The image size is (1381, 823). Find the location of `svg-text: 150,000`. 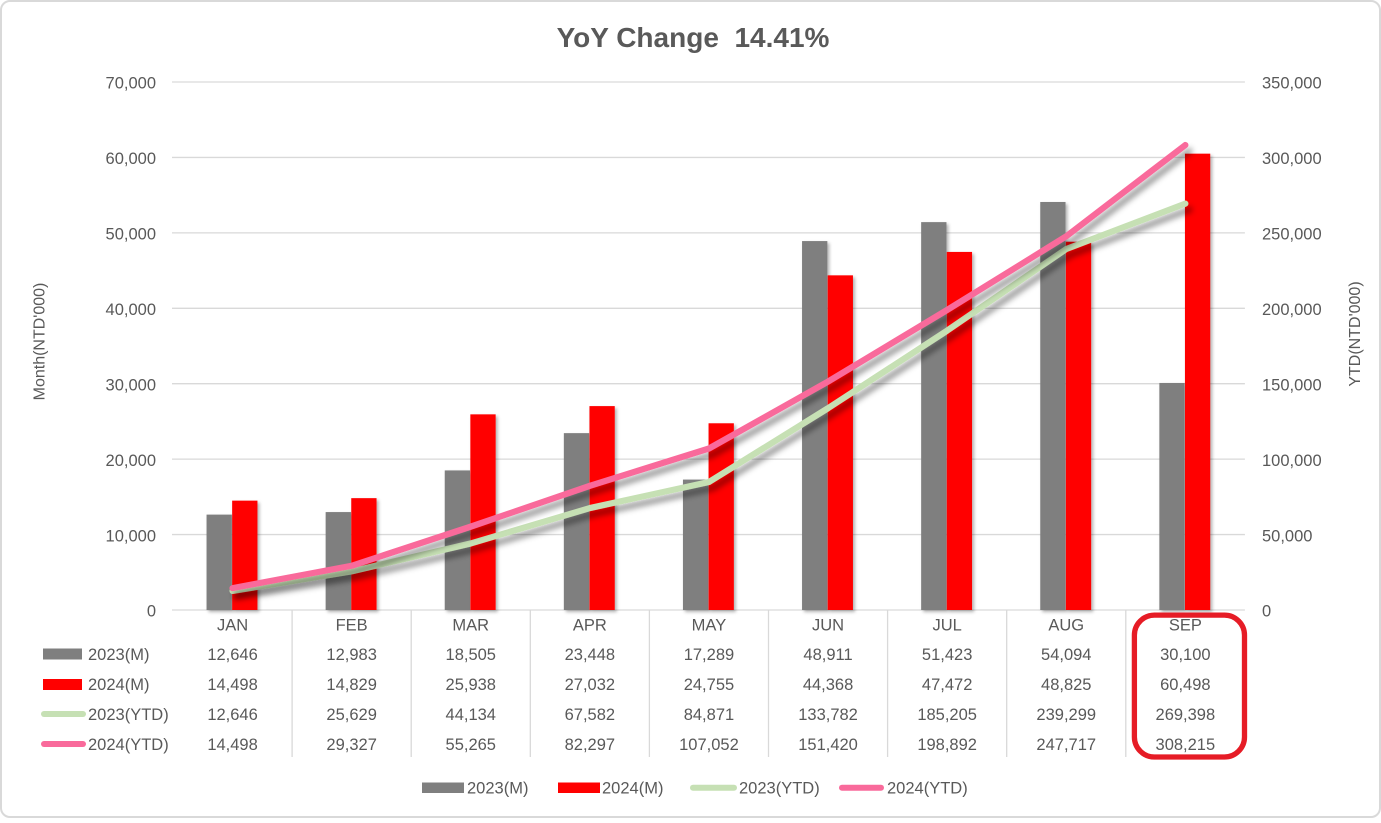

svg-text: 150,000 is located at coordinates (1292, 385).